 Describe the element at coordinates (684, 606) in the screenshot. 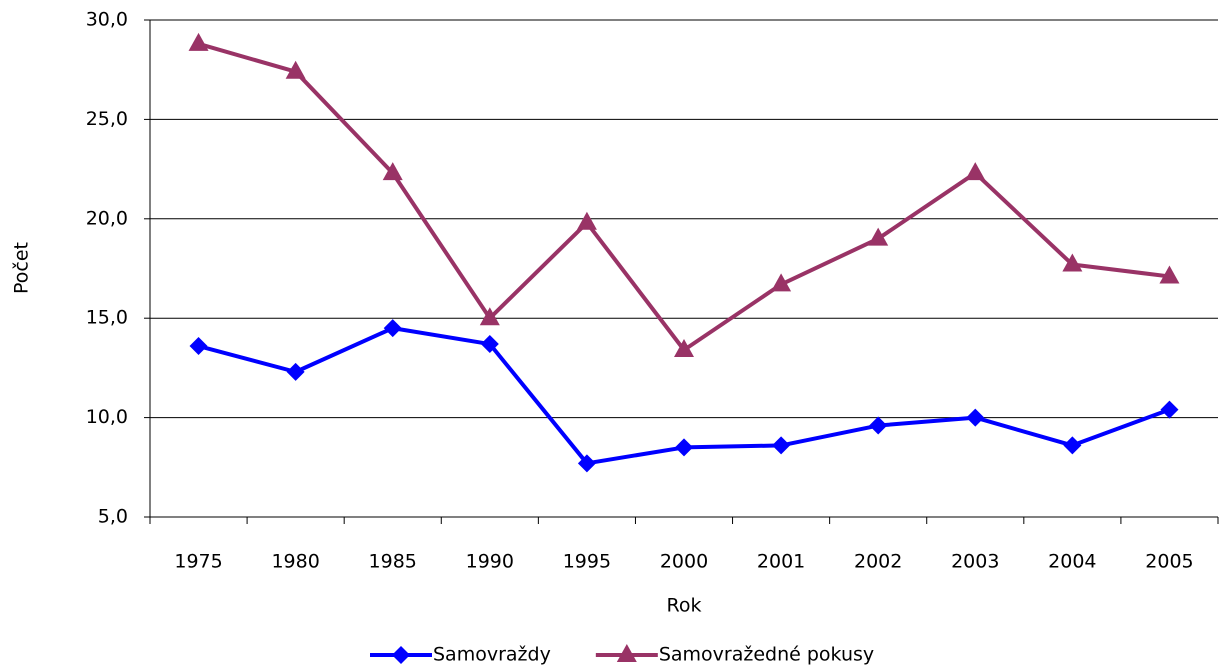

I see `x-axis-label: Rok` at that location.